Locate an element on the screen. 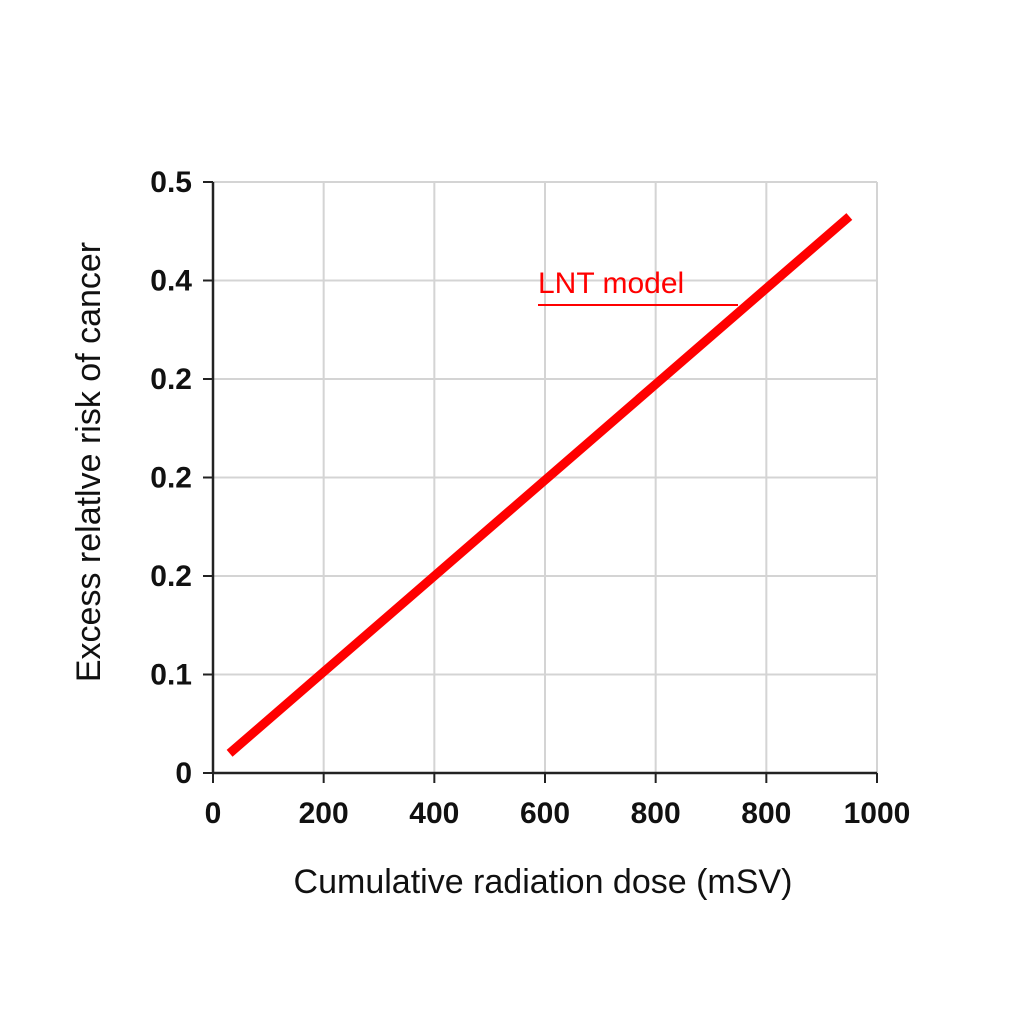 The width and height of the screenshot is (1024, 1024). y-tick-label: 0.1 is located at coordinates (171, 675).